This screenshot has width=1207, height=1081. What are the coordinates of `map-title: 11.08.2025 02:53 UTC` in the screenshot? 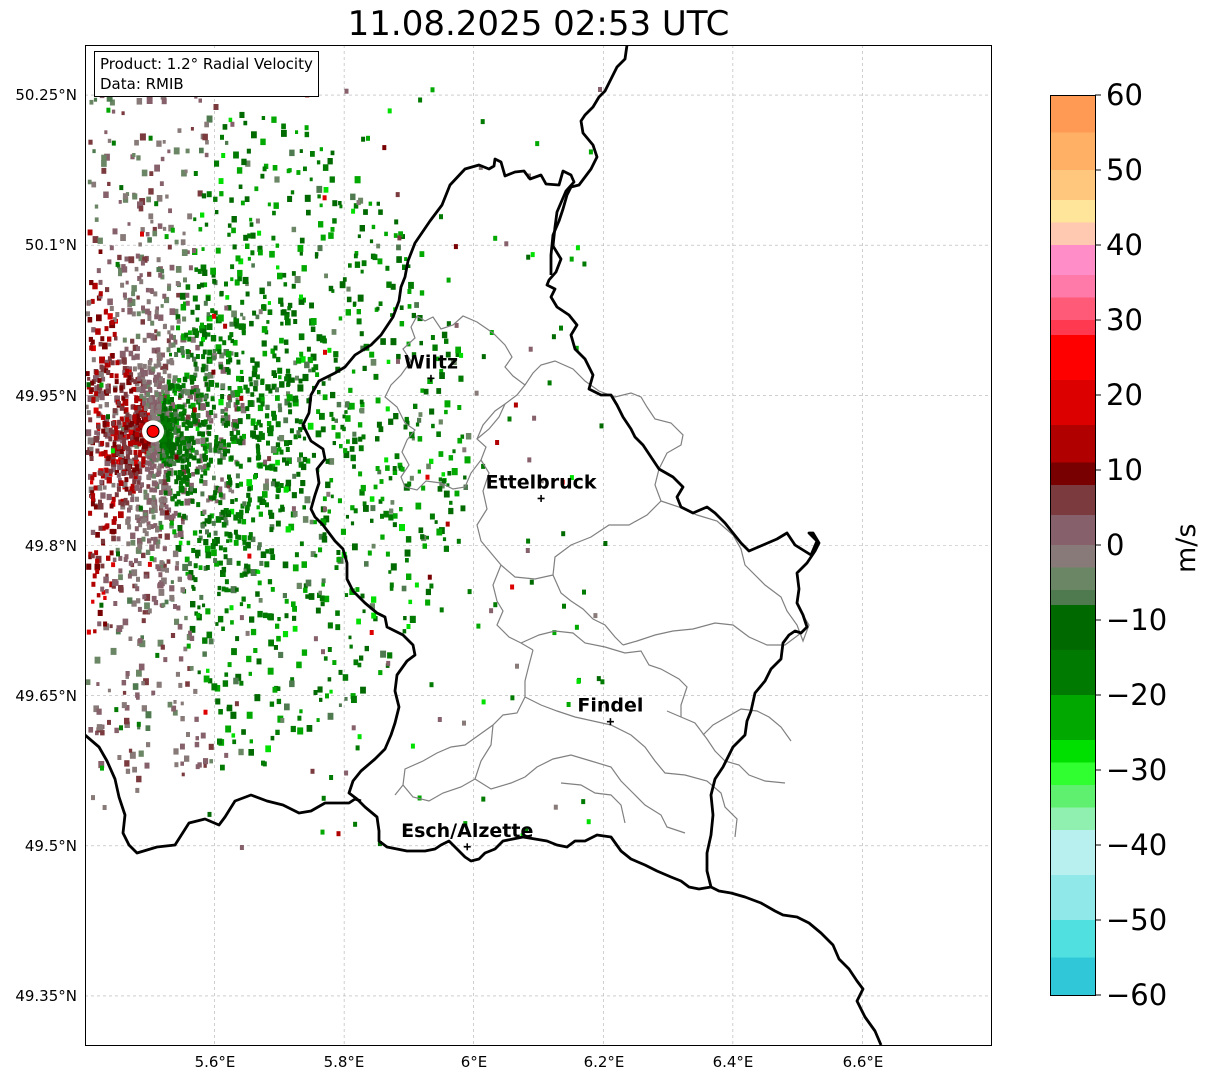 It's located at (538, 24).